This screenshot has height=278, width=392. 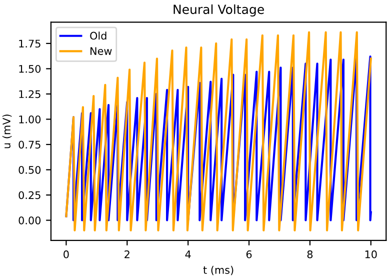 I want to click on x-axis-title: t (ms), so click(x=218, y=271).